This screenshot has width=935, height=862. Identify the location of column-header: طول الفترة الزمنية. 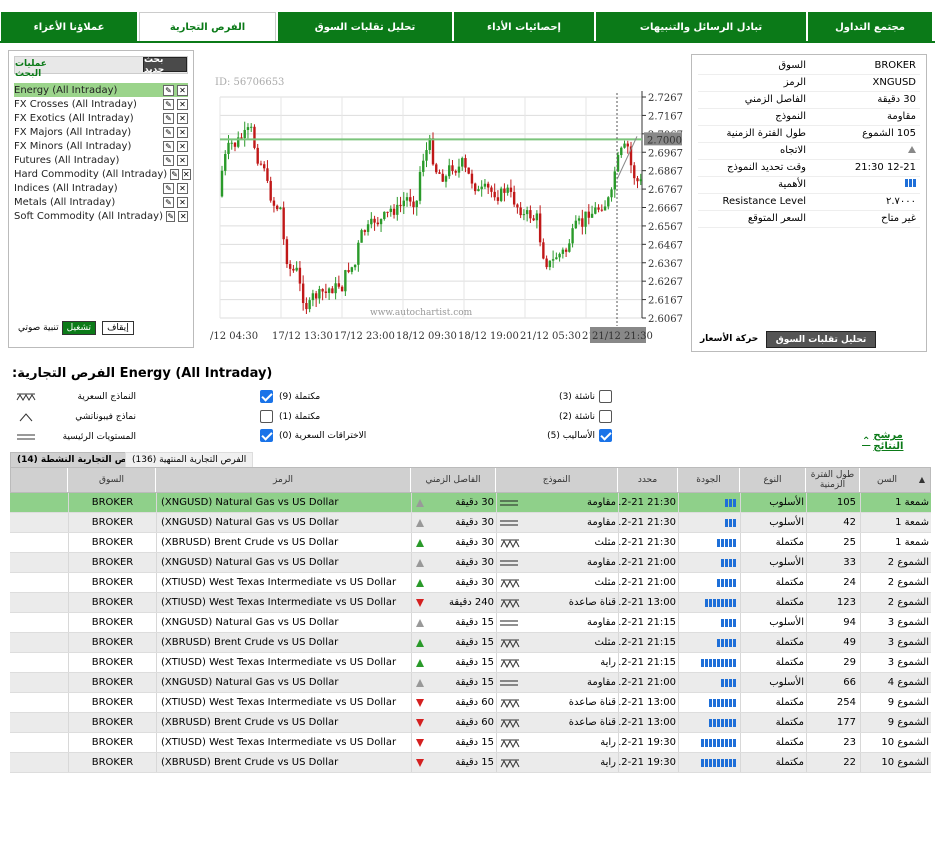
(832, 480).